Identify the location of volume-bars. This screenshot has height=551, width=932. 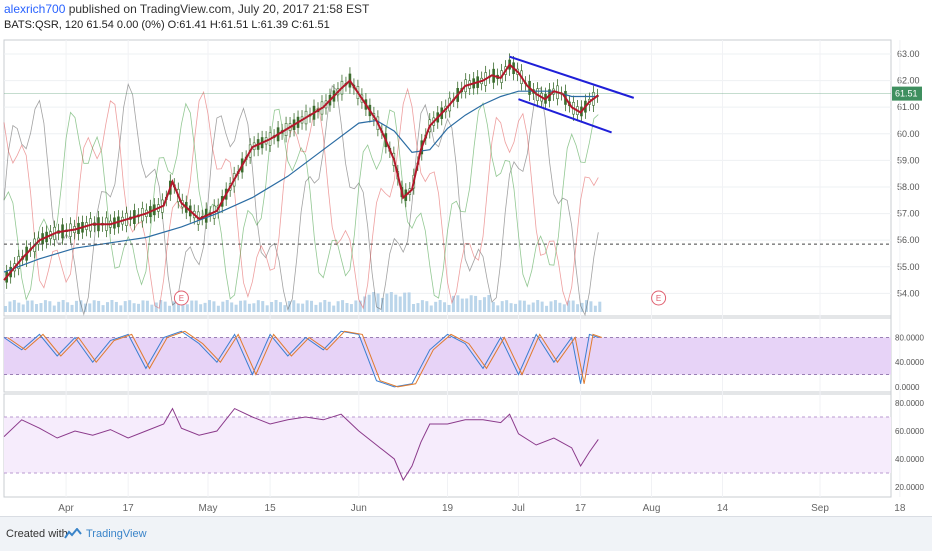
(303, 302).